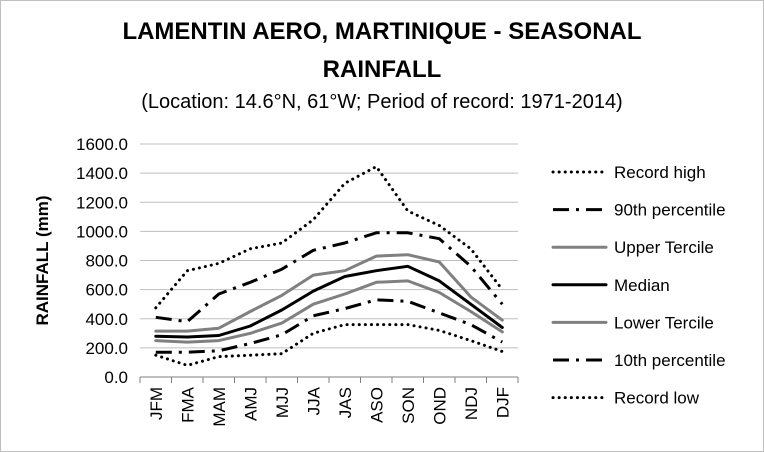 The image size is (764, 452). What do you see at coordinates (642, 285) in the screenshot?
I see `legend-label: Median` at bounding box center [642, 285].